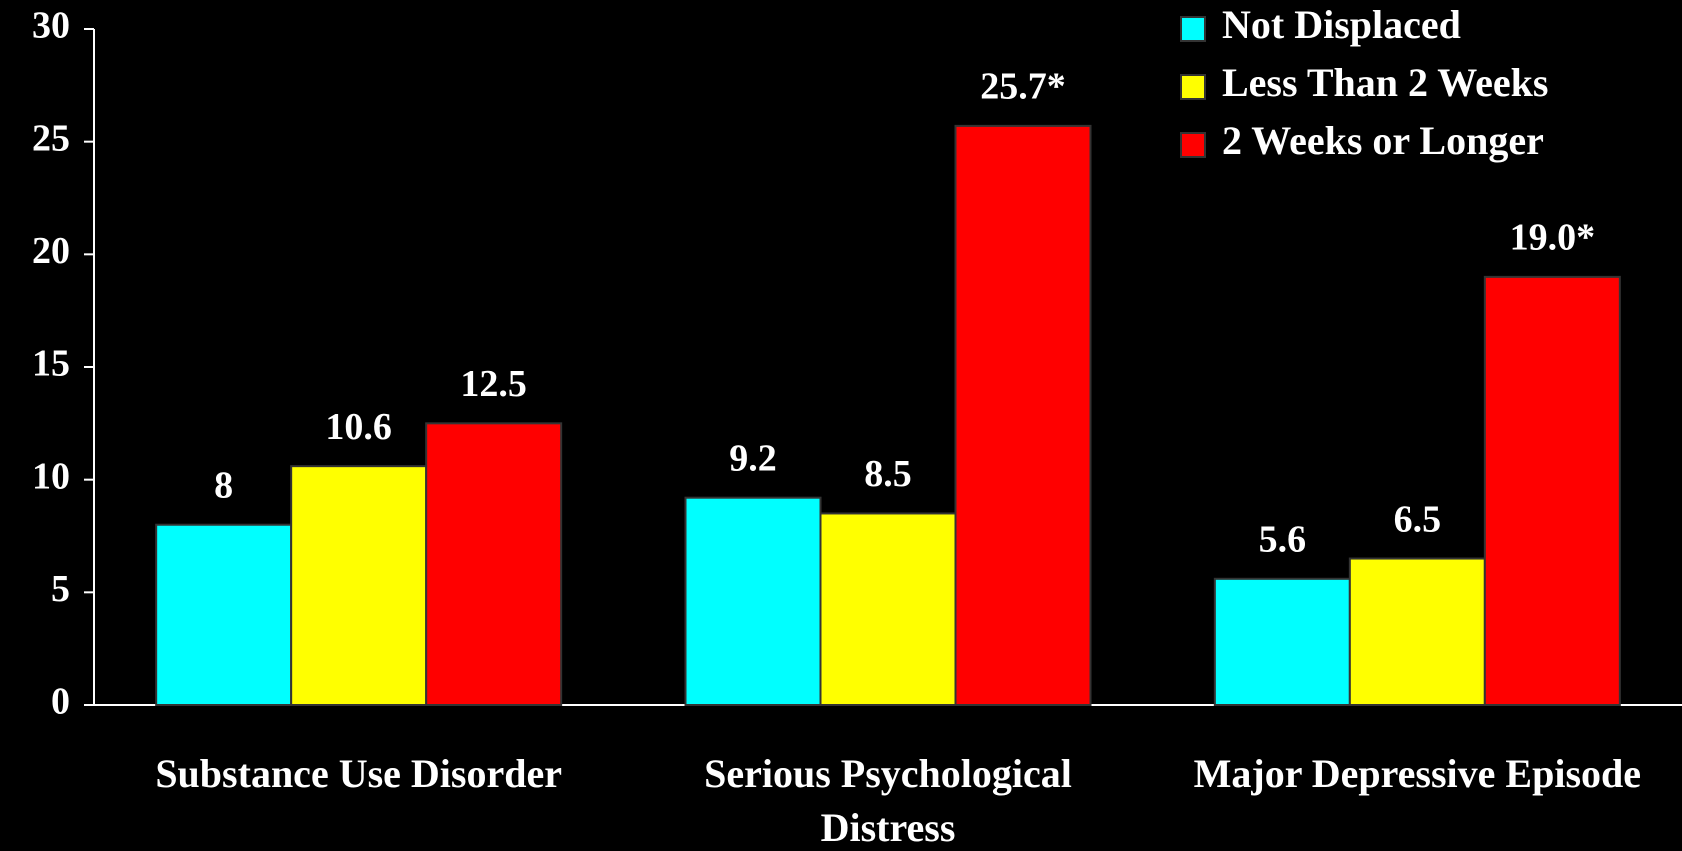 The width and height of the screenshot is (1682, 851). What do you see at coordinates (753, 458) in the screenshot?
I see `value-label: 9.2` at bounding box center [753, 458].